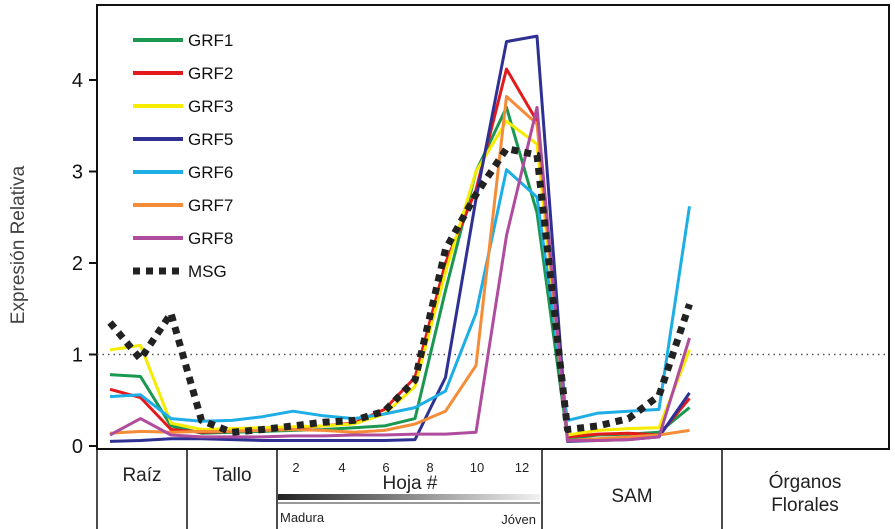 This screenshot has width=895, height=529. Describe the element at coordinates (522, 467) in the screenshot. I see `leaf-number: 12` at that location.